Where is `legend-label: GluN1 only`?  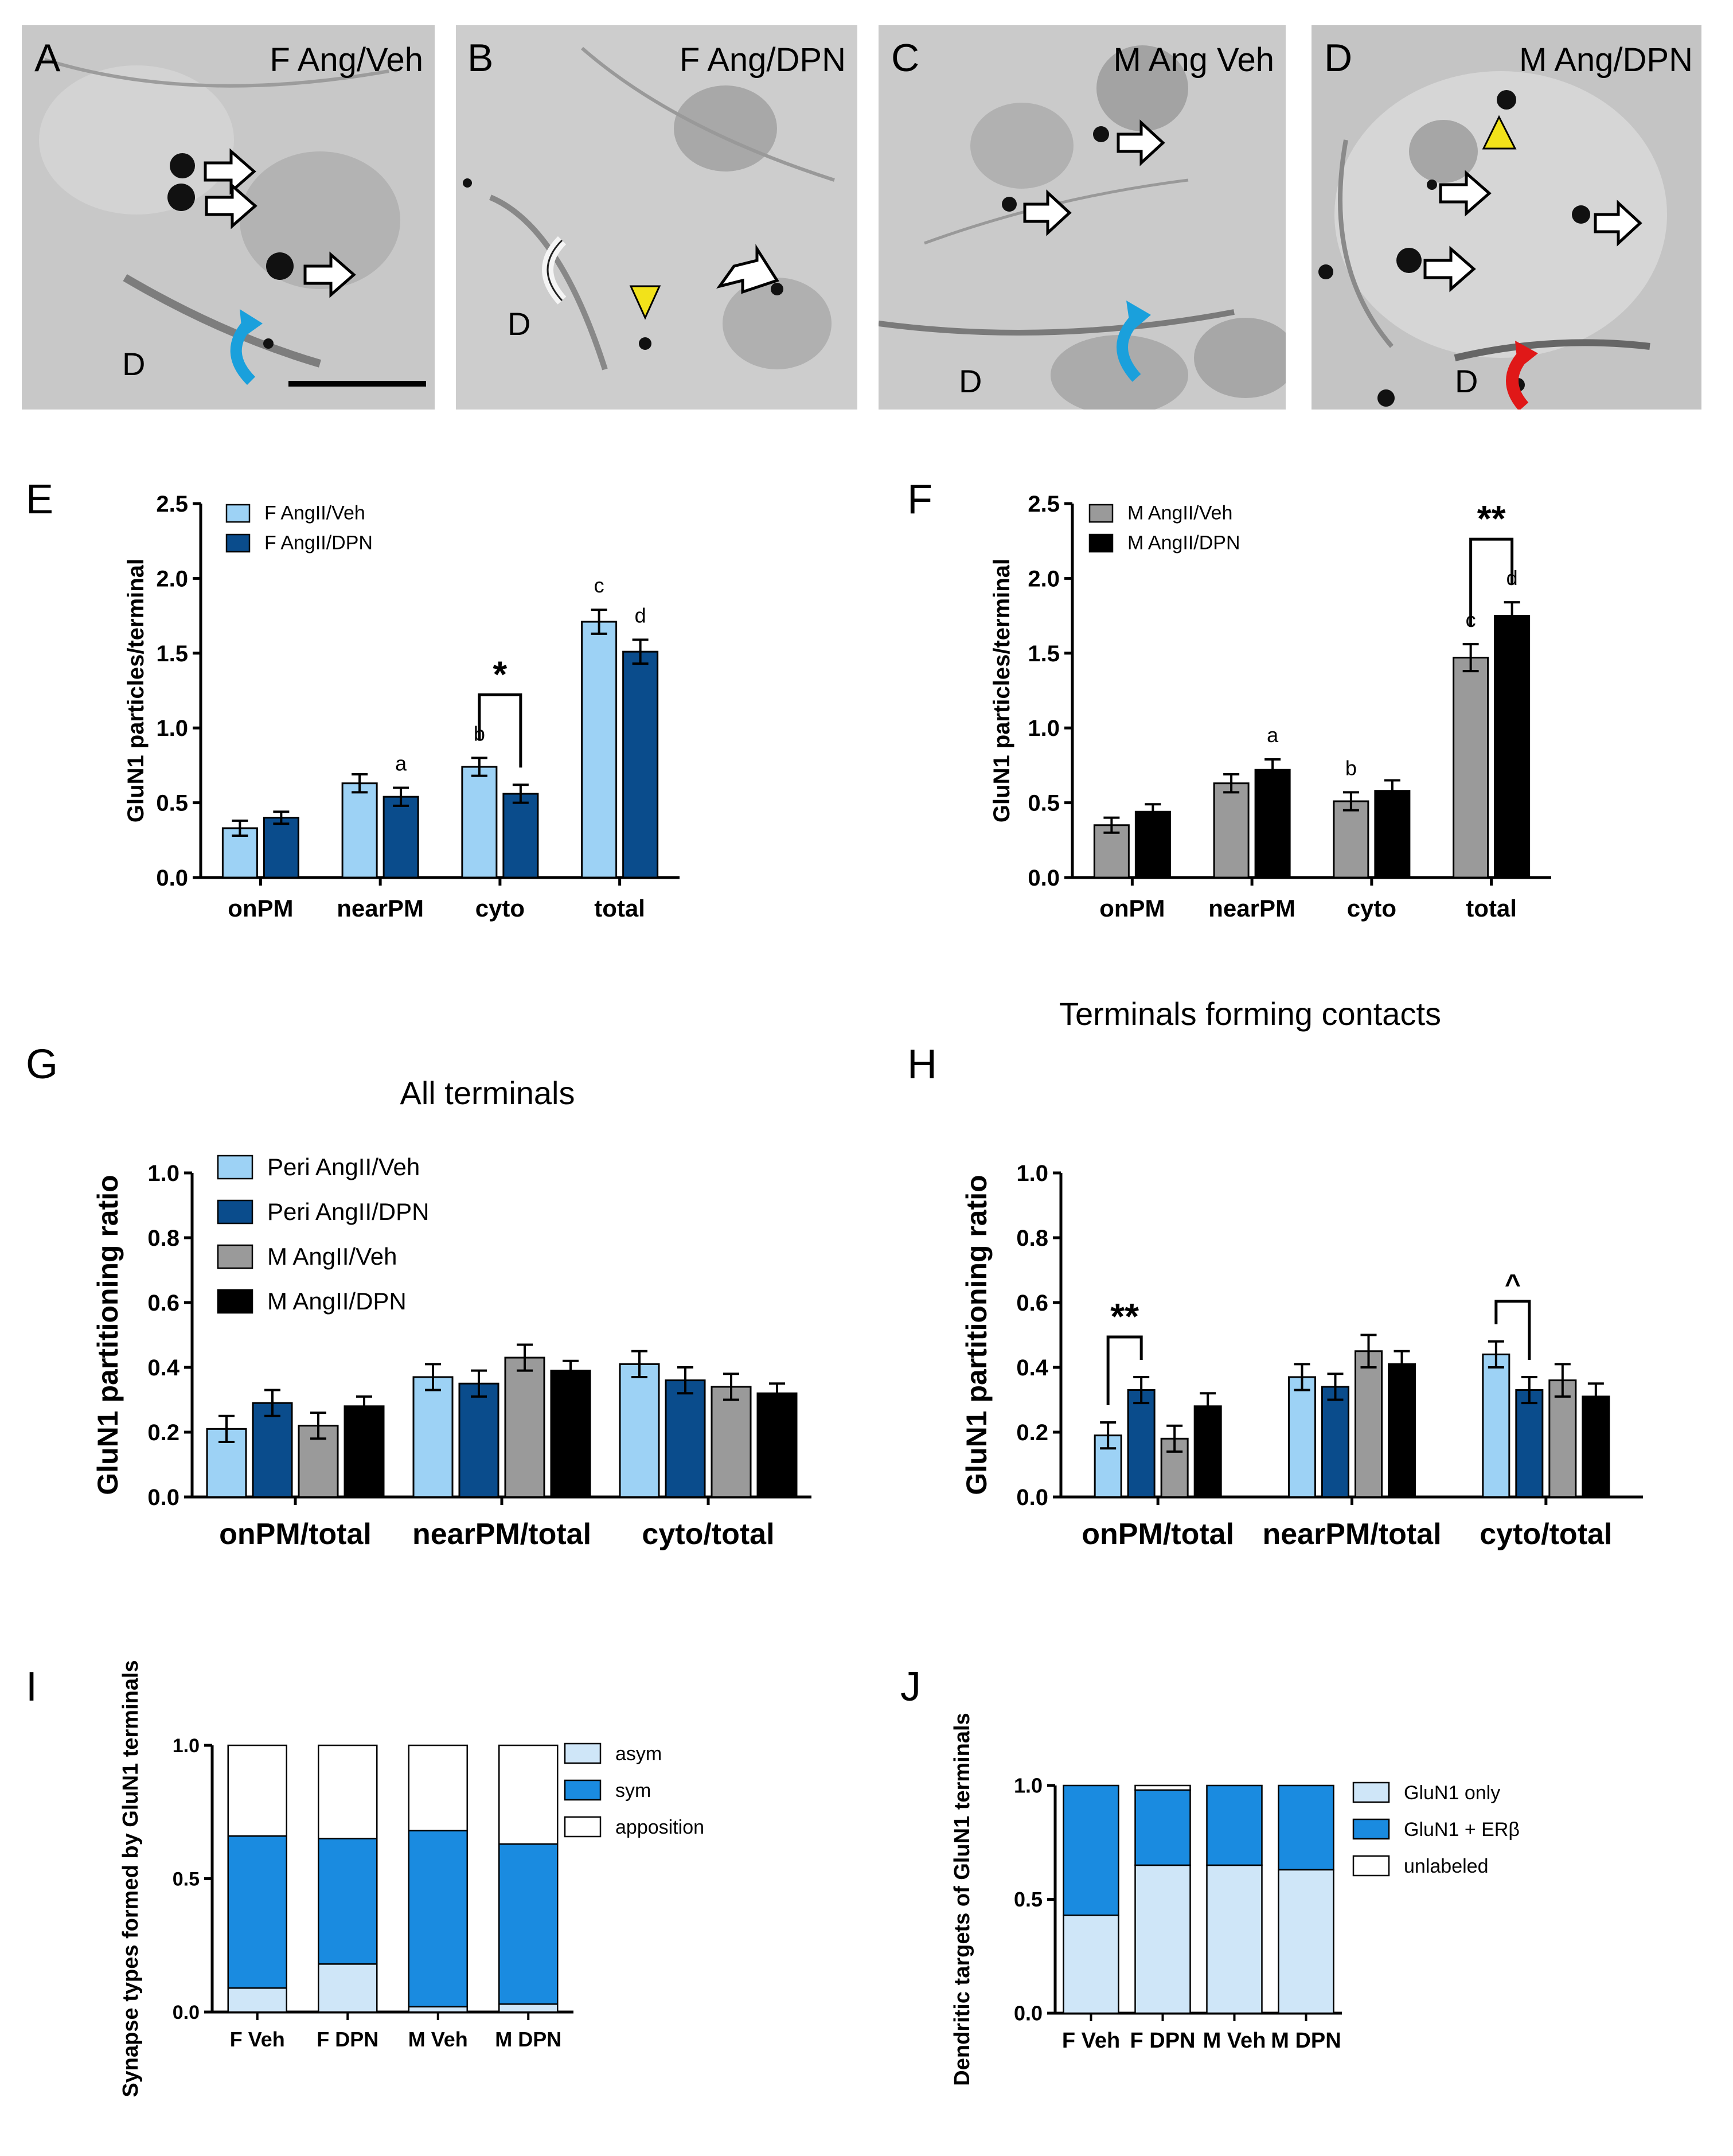
legend-label: GluN1 only is located at coordinates (1452, 1793).